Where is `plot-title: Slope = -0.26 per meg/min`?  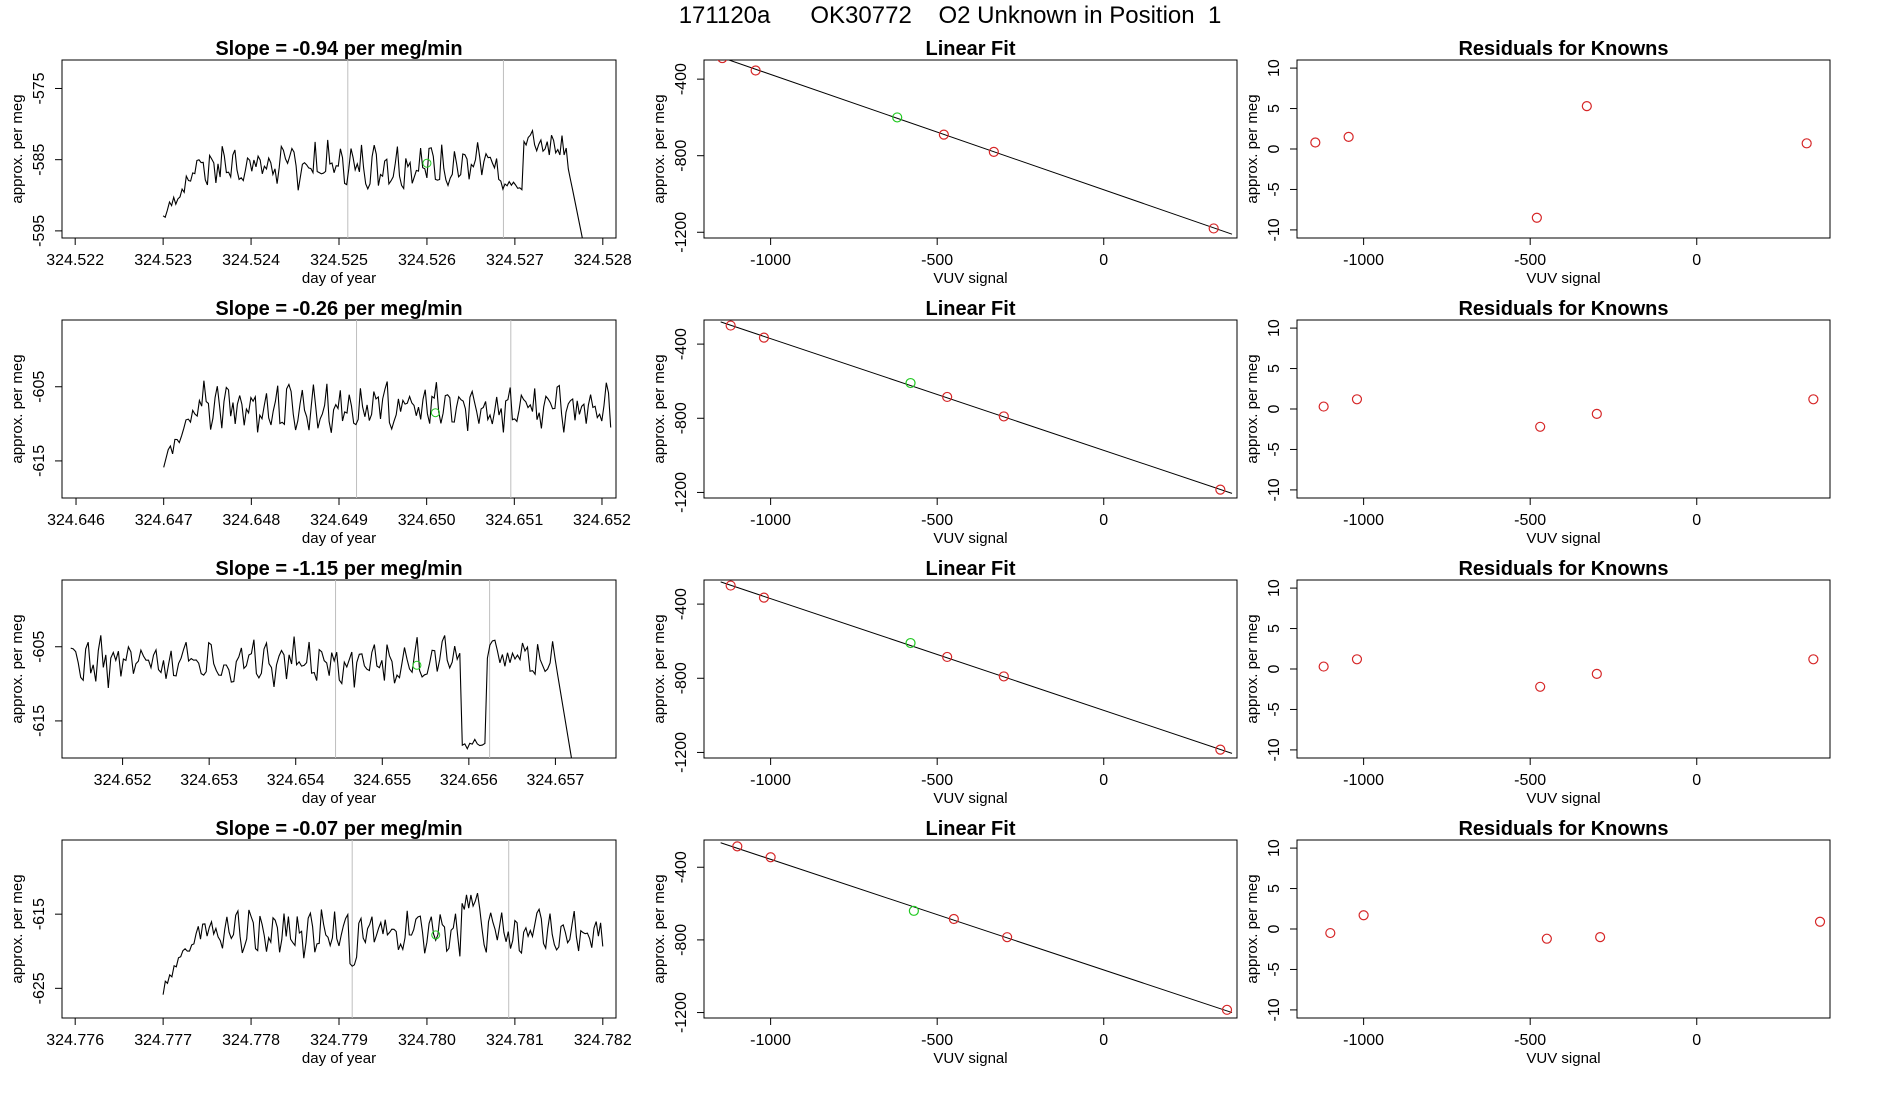 plot-title: Slope = -0.26 per meg/min is located at coordinates (338, 309).